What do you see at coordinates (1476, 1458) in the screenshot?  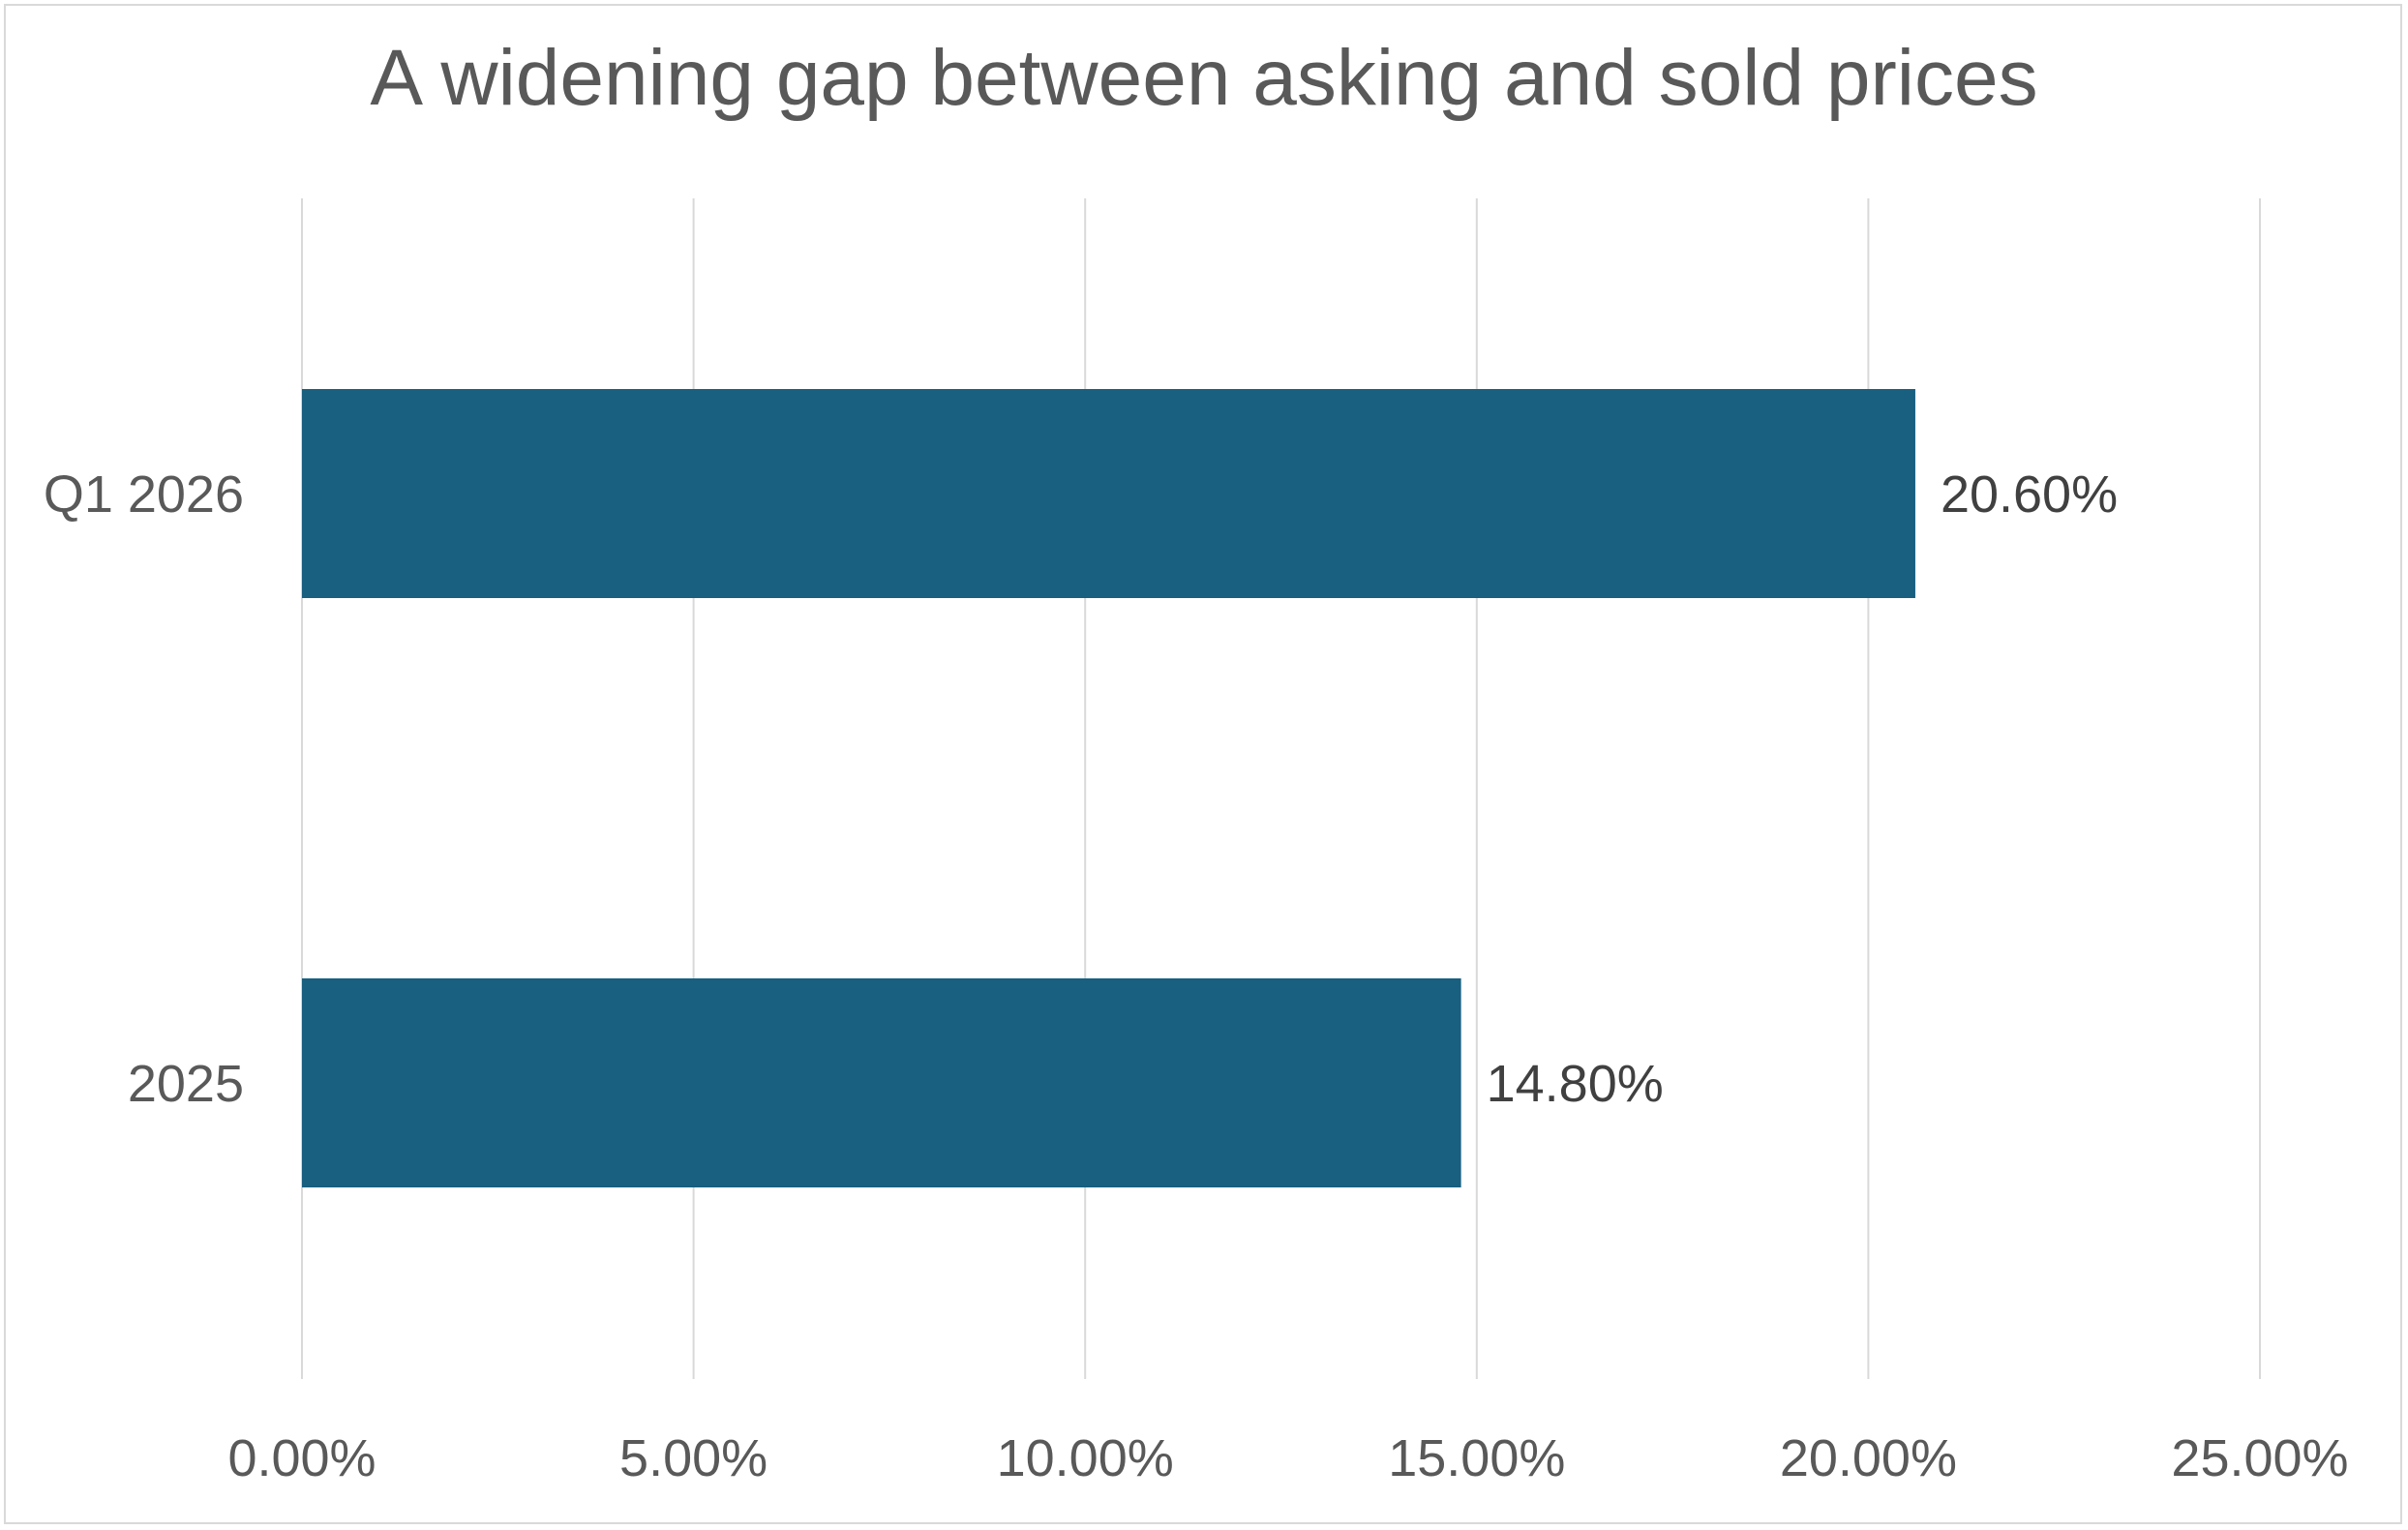 I see `x-tick-label: 15.00%` at bounding box center [1476, 1458].